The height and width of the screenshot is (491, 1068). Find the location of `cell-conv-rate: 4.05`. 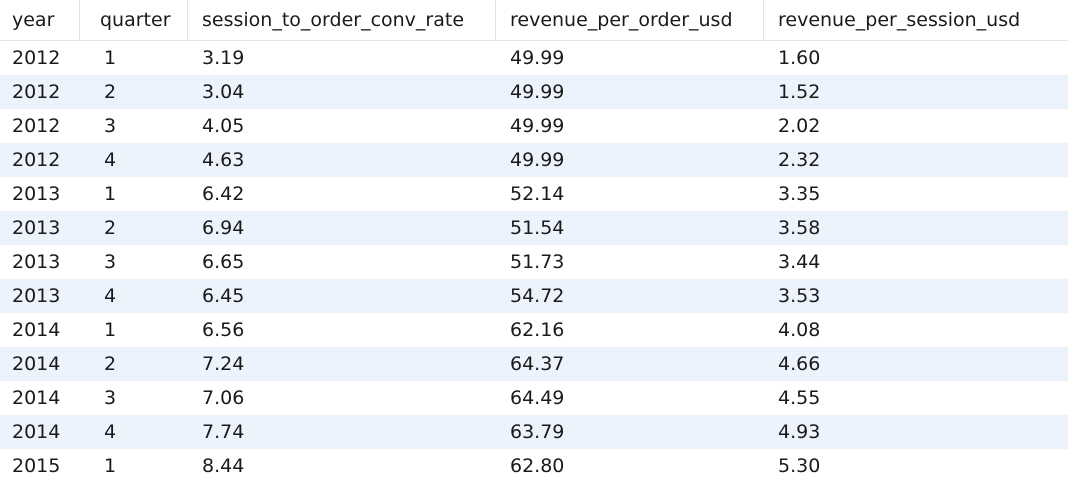

cell-conv-rate: 4.05 is located at coordinates (223, 126).